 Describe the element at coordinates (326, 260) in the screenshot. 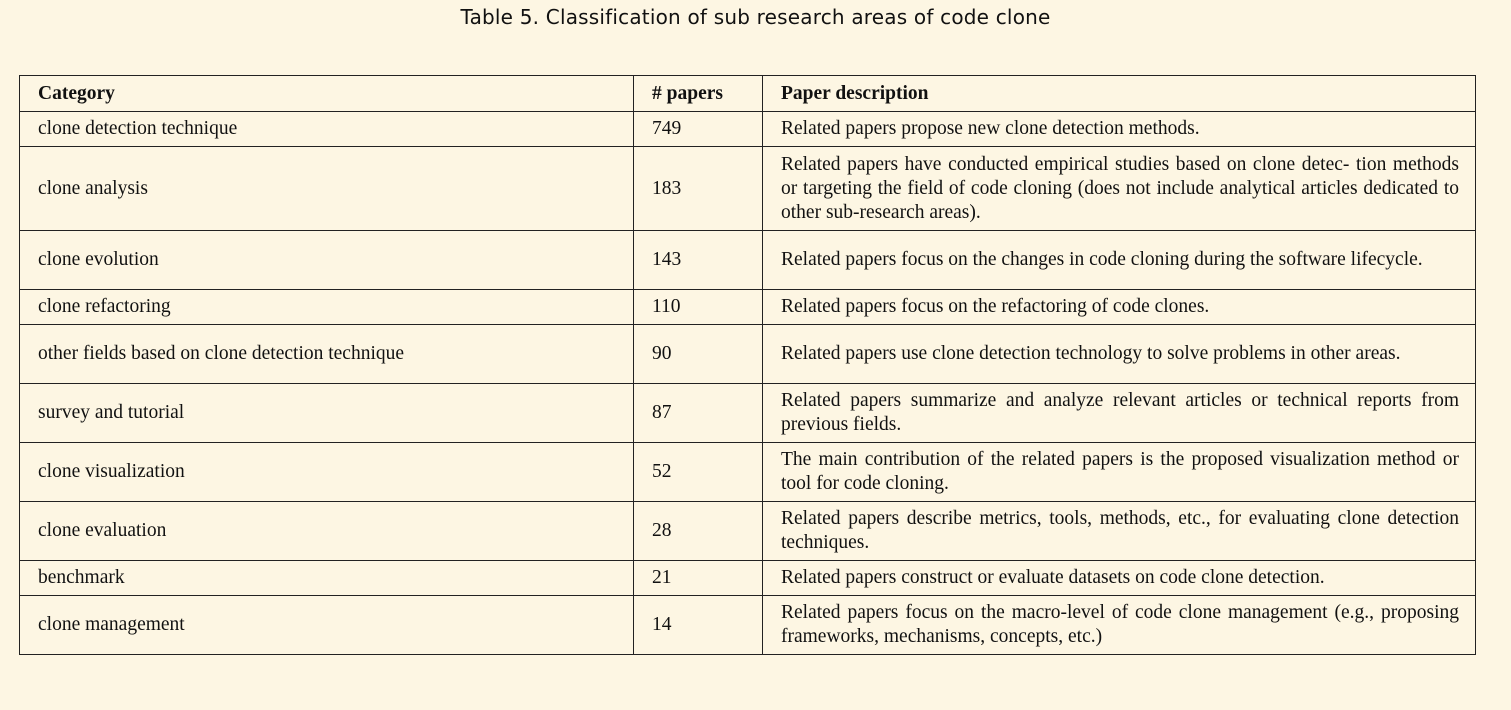

I see `category-cell: clone evolution` at that location.